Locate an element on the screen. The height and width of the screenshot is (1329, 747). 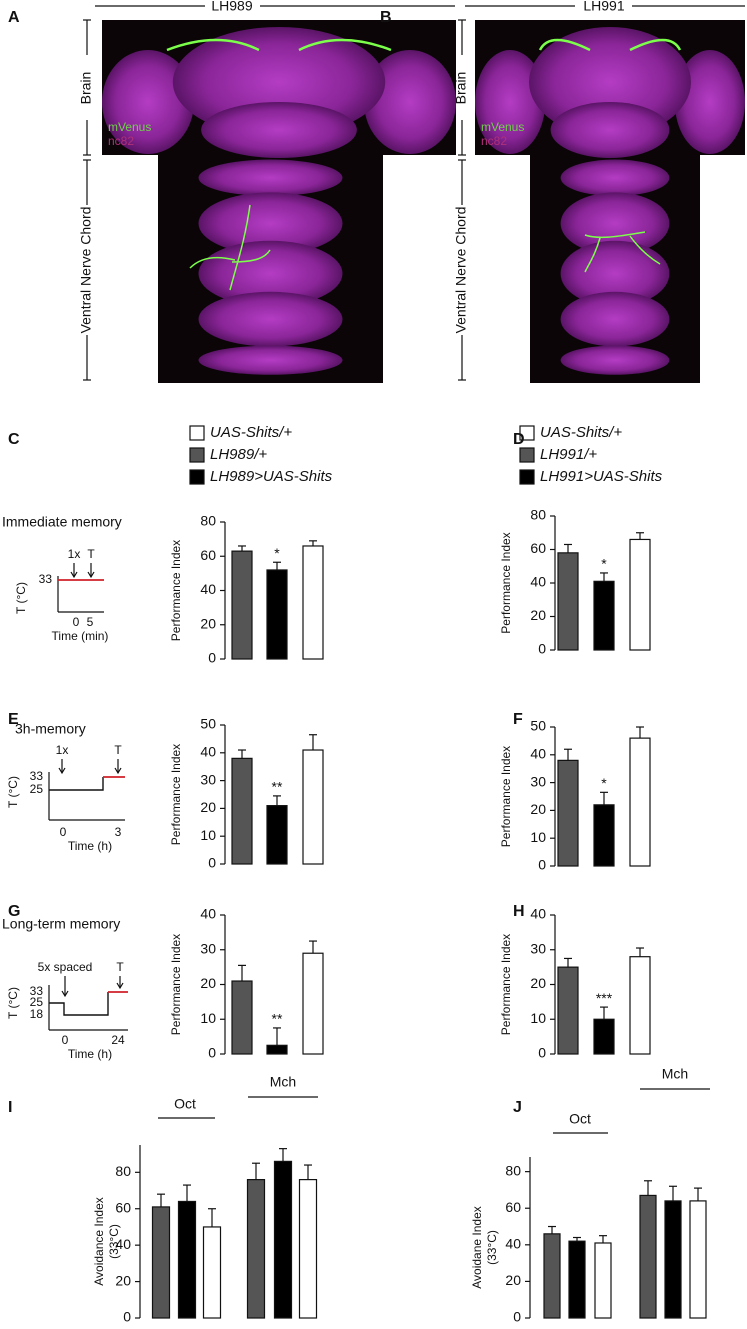
event-label: T is located at coordinates (118, 750).